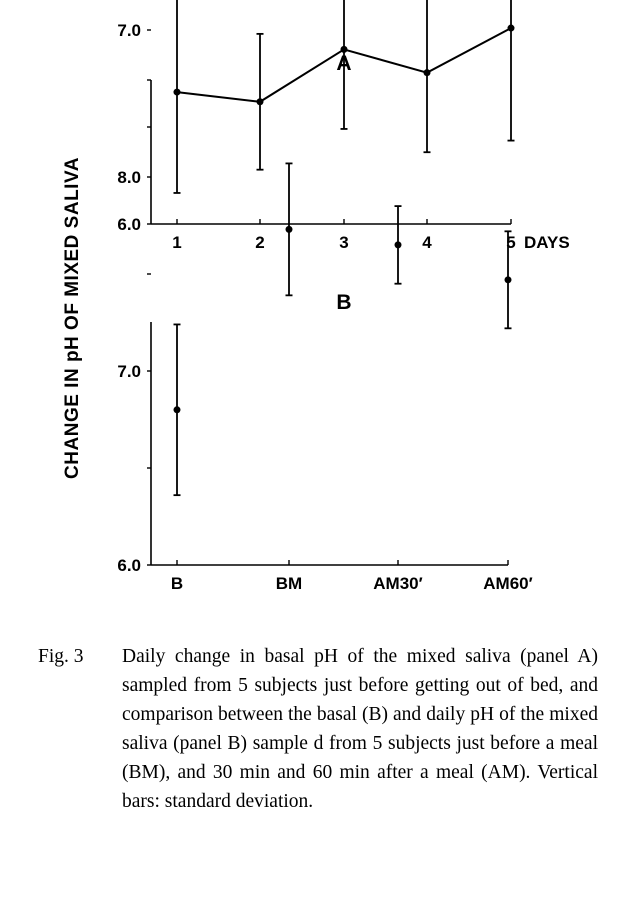  I want to click on x-tick-label: AM60′, so click(507, 583).